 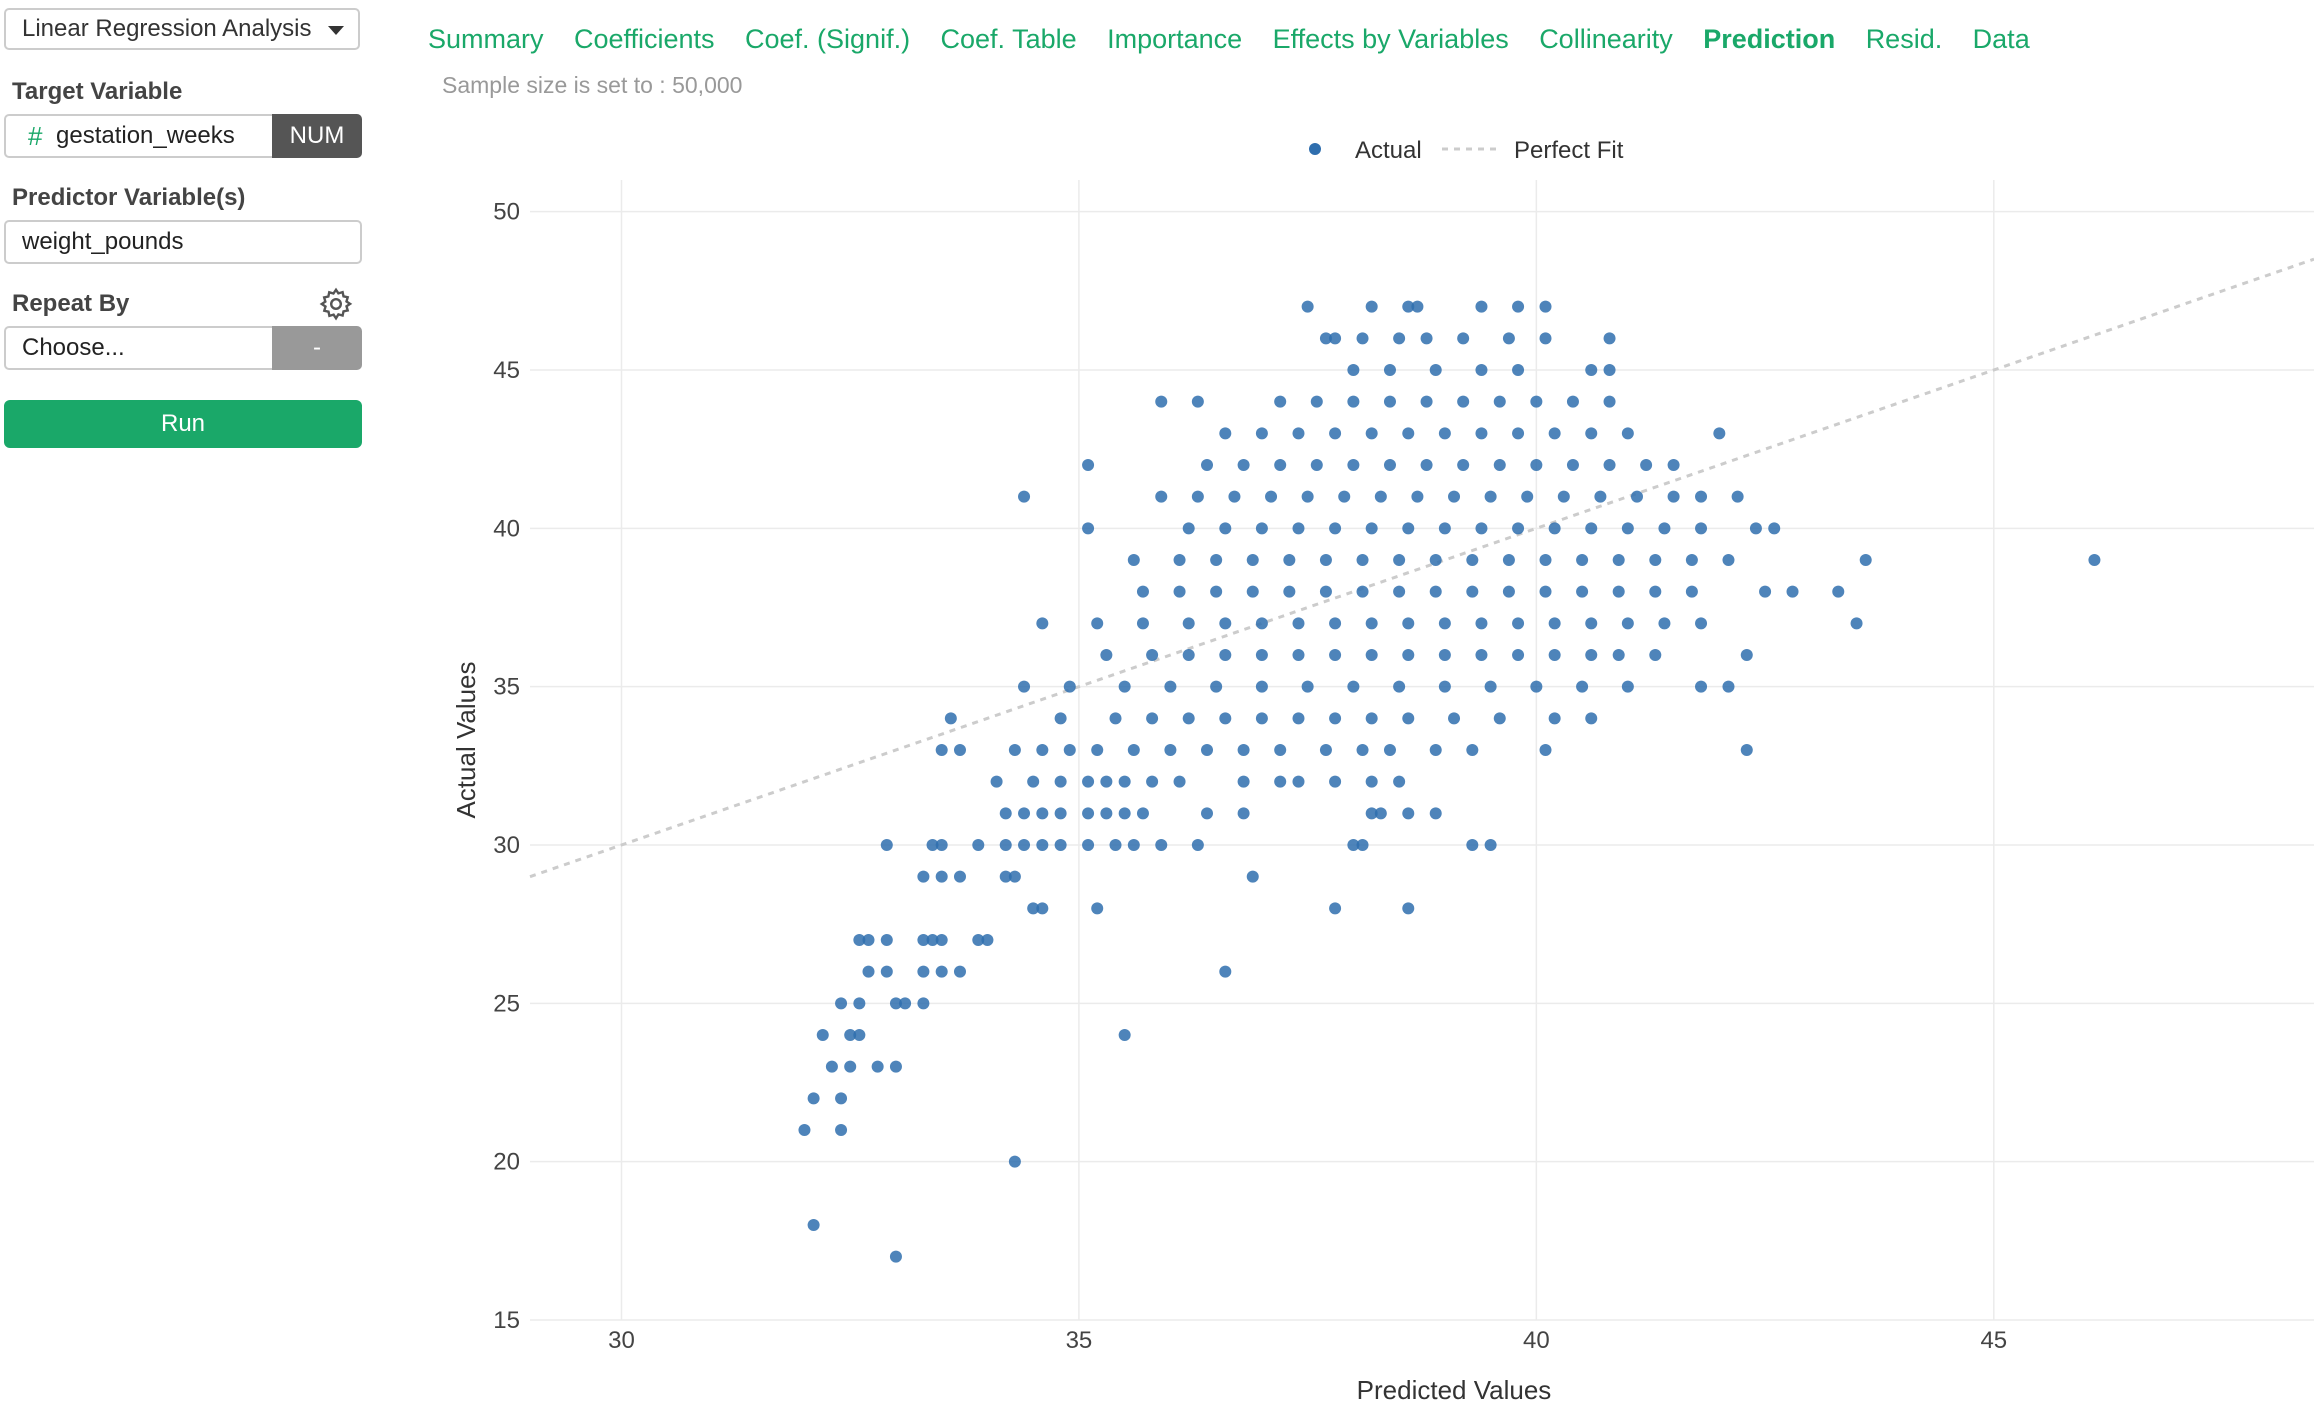 I want to click on repeat-by-clear-button: -, so click(x=317, y=348).